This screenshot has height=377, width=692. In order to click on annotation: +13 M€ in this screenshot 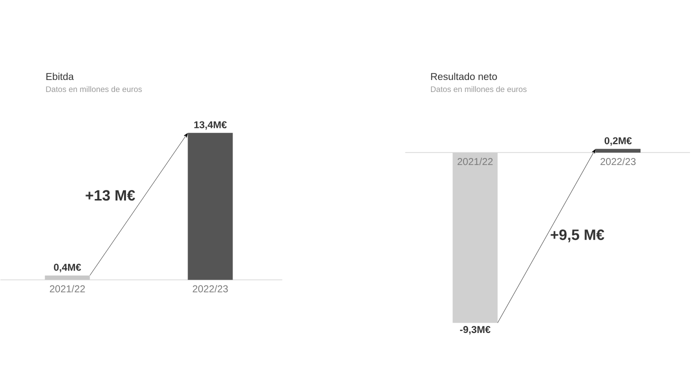, I will do `click(111, 195)`.